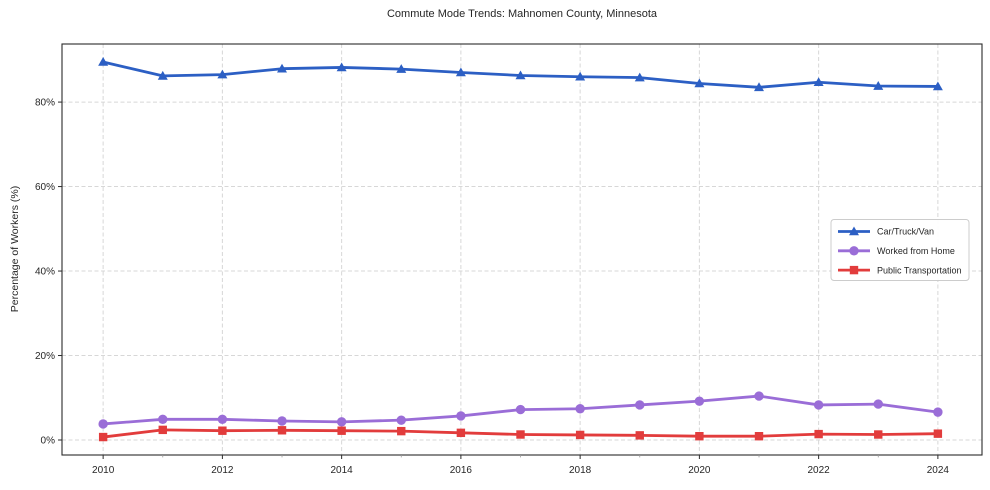  Describe the element at coordinates (103, 470) in the screenshot. I see `x-tick-label: 2010` at that location.